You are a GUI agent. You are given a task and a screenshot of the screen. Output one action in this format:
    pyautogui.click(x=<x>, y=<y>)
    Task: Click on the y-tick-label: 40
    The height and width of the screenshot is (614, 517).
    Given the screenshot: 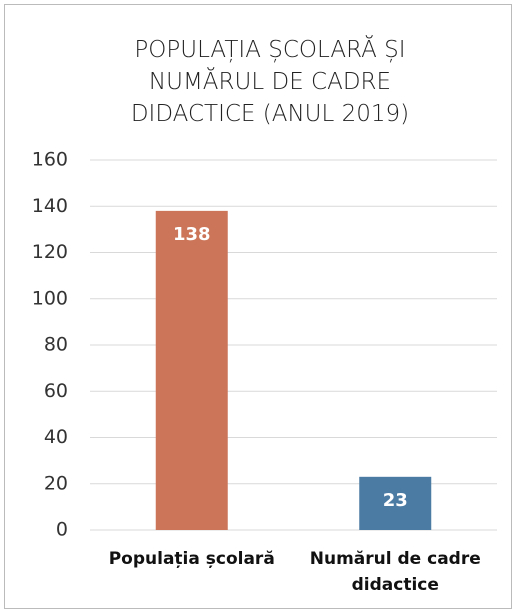 What is the action you would take?
    pyautogui.click(x=56, y=437)
    